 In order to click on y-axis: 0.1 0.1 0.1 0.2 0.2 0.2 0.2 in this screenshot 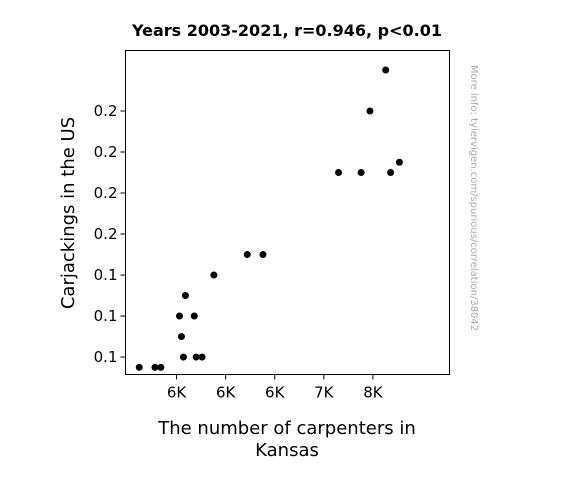, I will do `click(110, 234)`.